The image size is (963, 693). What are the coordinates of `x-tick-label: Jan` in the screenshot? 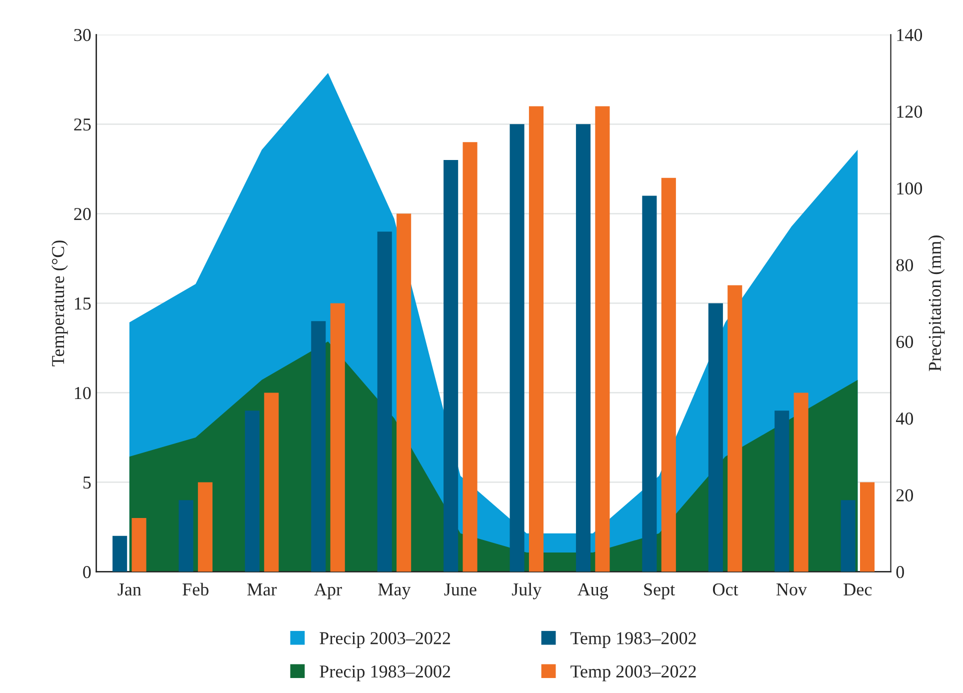 It's located at (130, 590).